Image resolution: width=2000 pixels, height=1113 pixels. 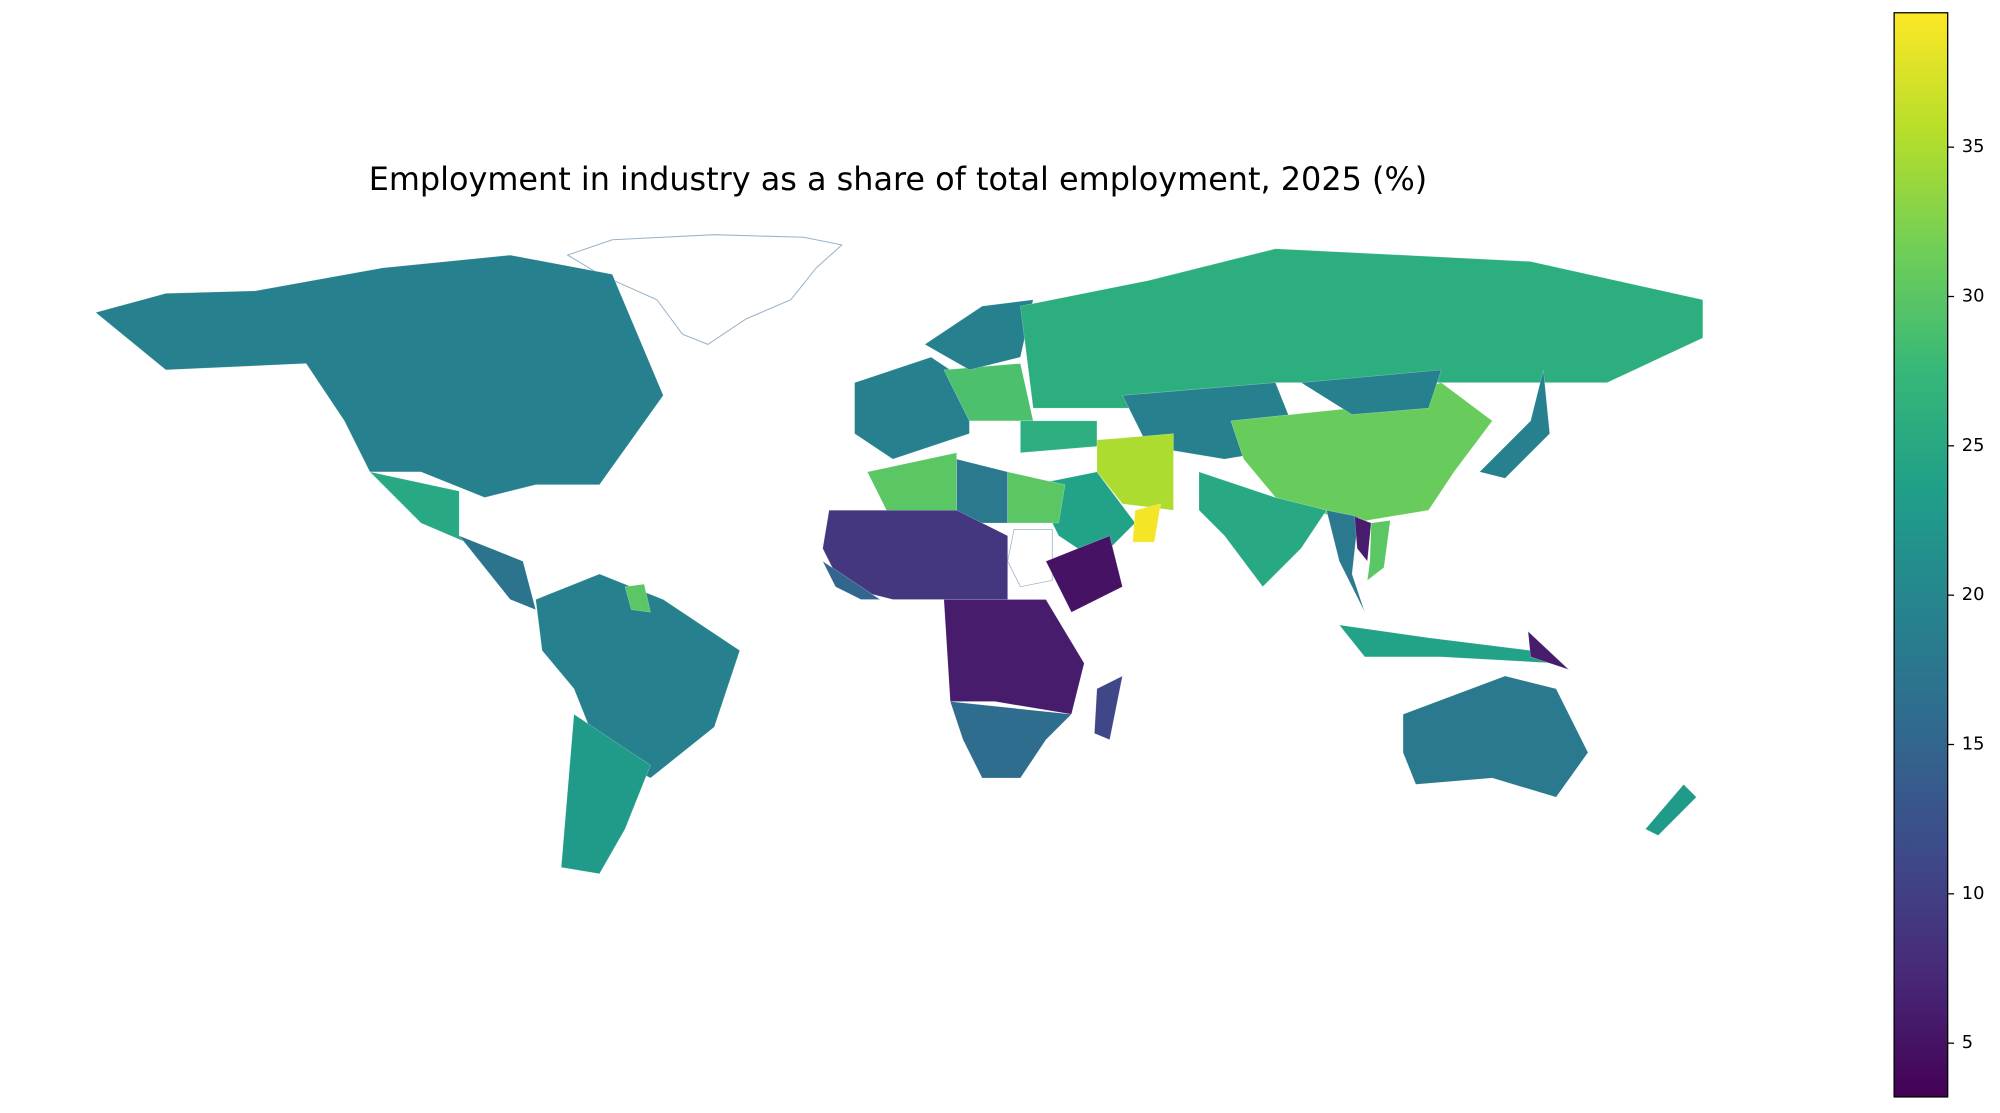 What do you see at coordinates (1973, 893) in the screenshot?
I see `colorbar-tick-label: 10` at bounding box center [1973, 893].